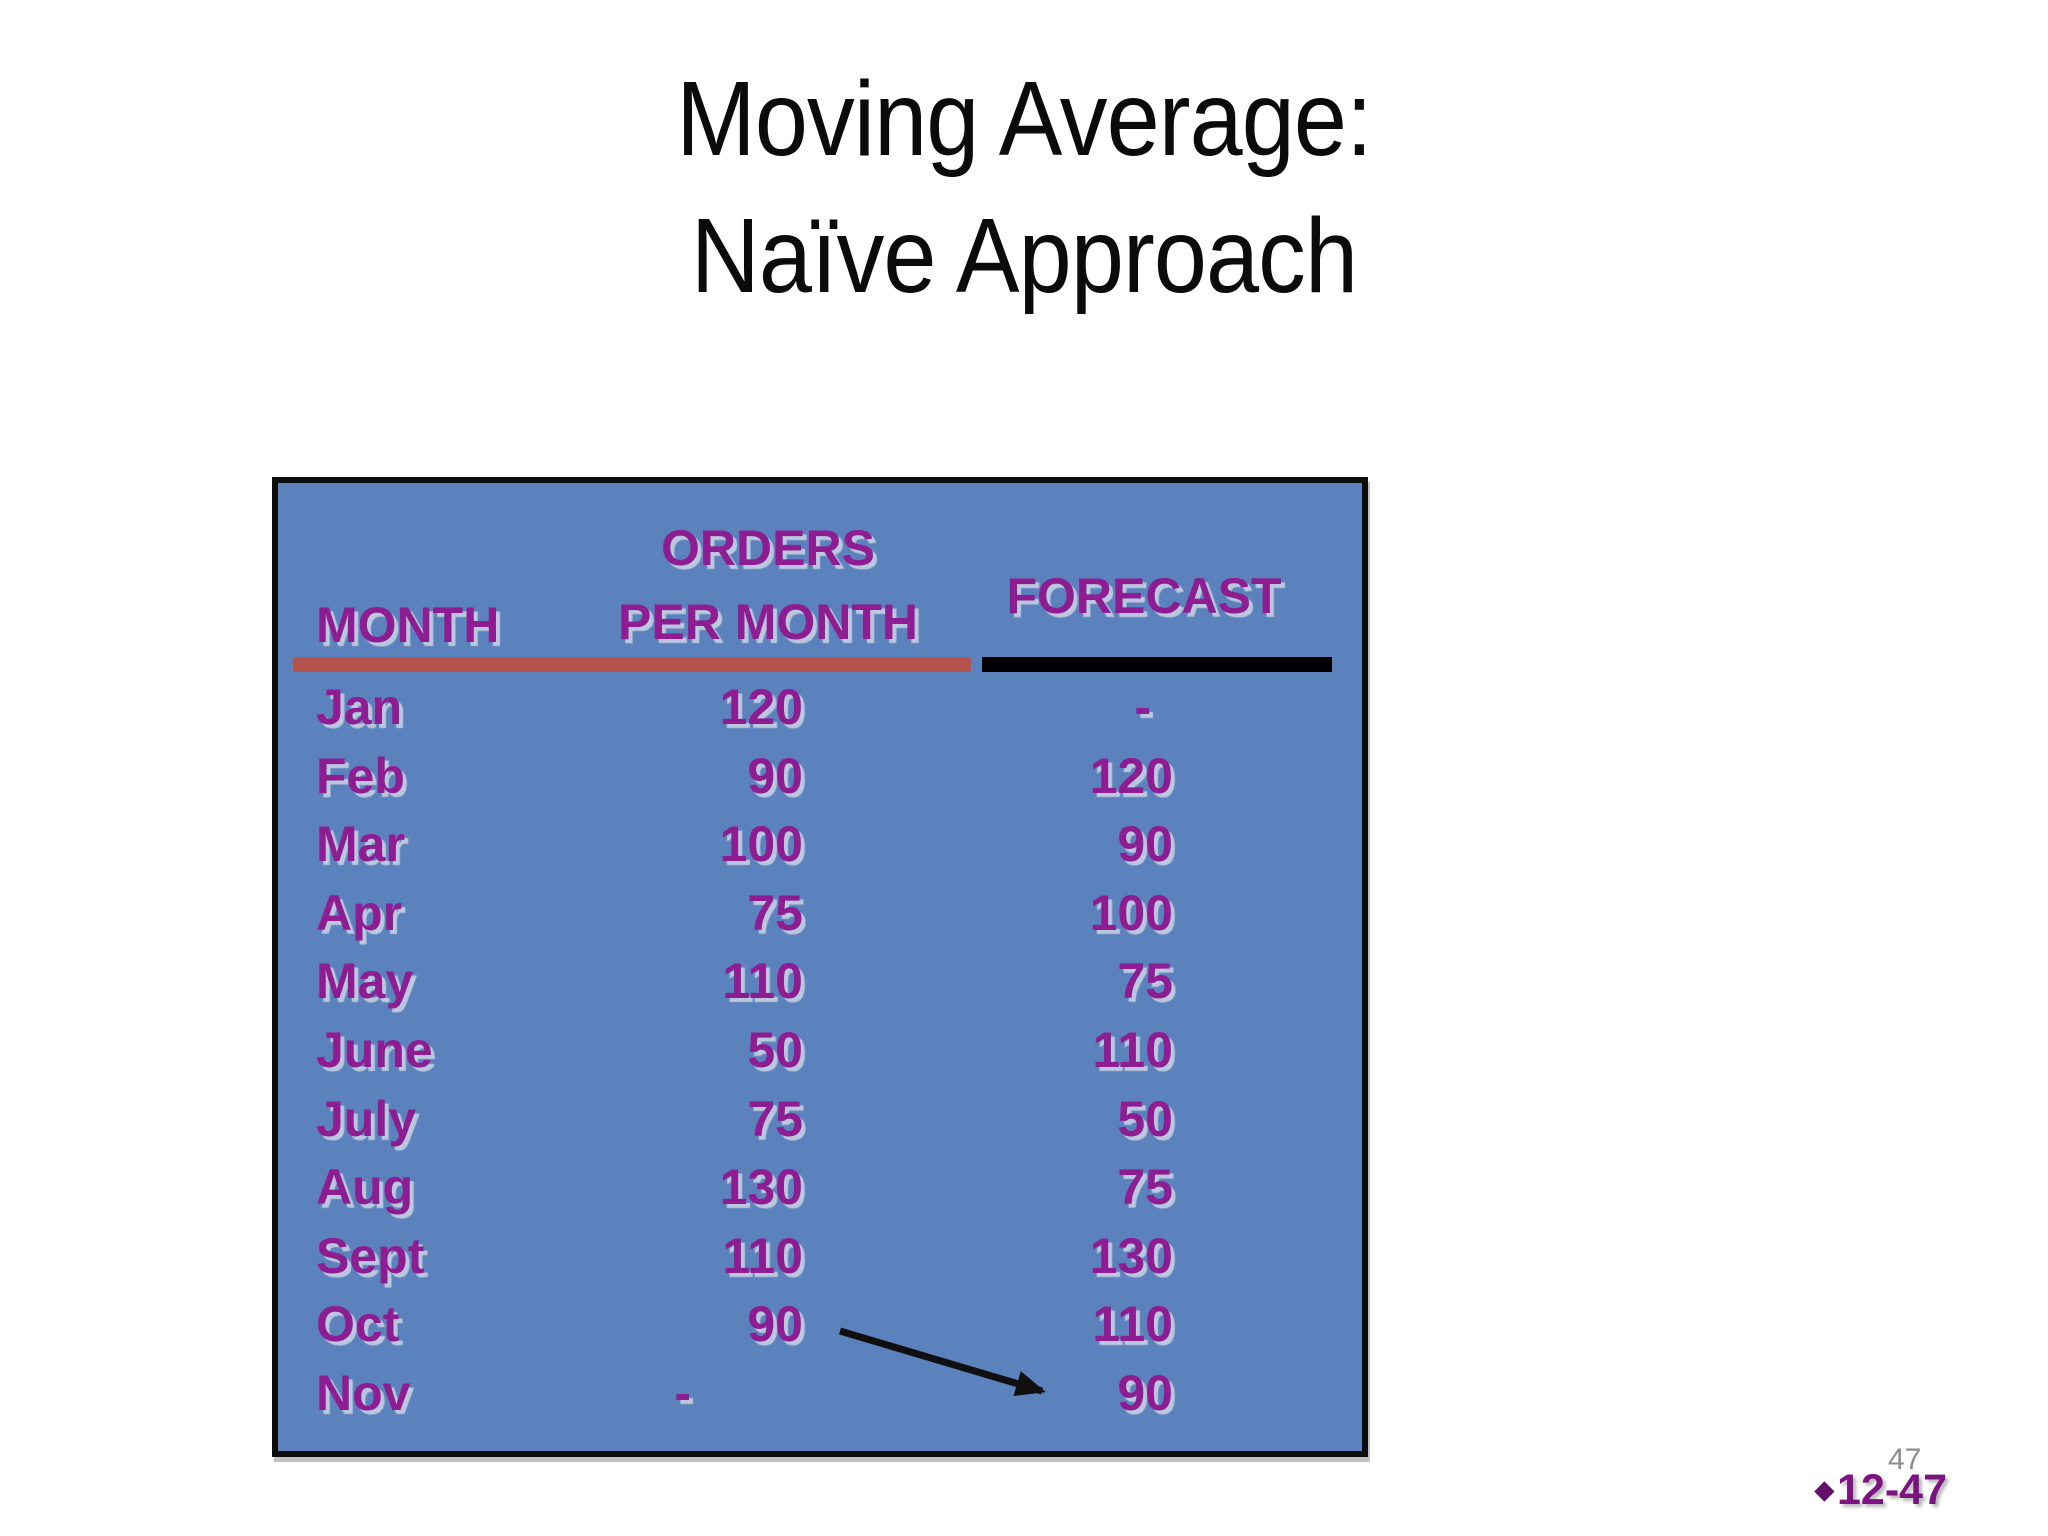  I want to click on orders-cell: 100, so click(761, 844).